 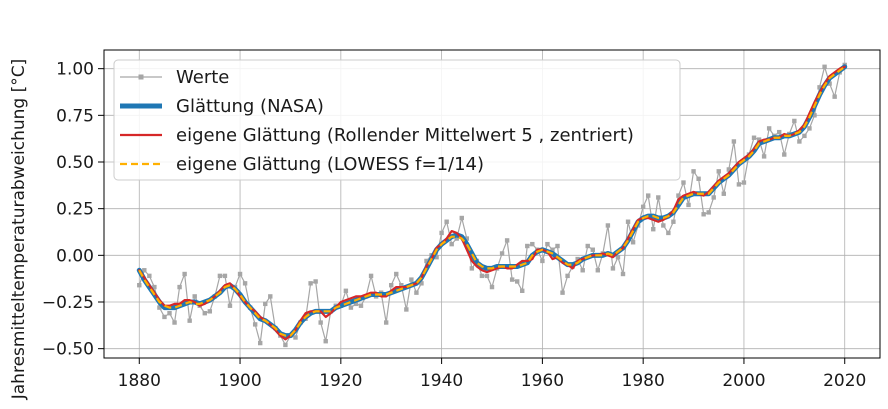 What do you see at coordinates (743, 381) in the screenshot?
I see `x-tick-label: 2000` at bounding box center [743, 381].